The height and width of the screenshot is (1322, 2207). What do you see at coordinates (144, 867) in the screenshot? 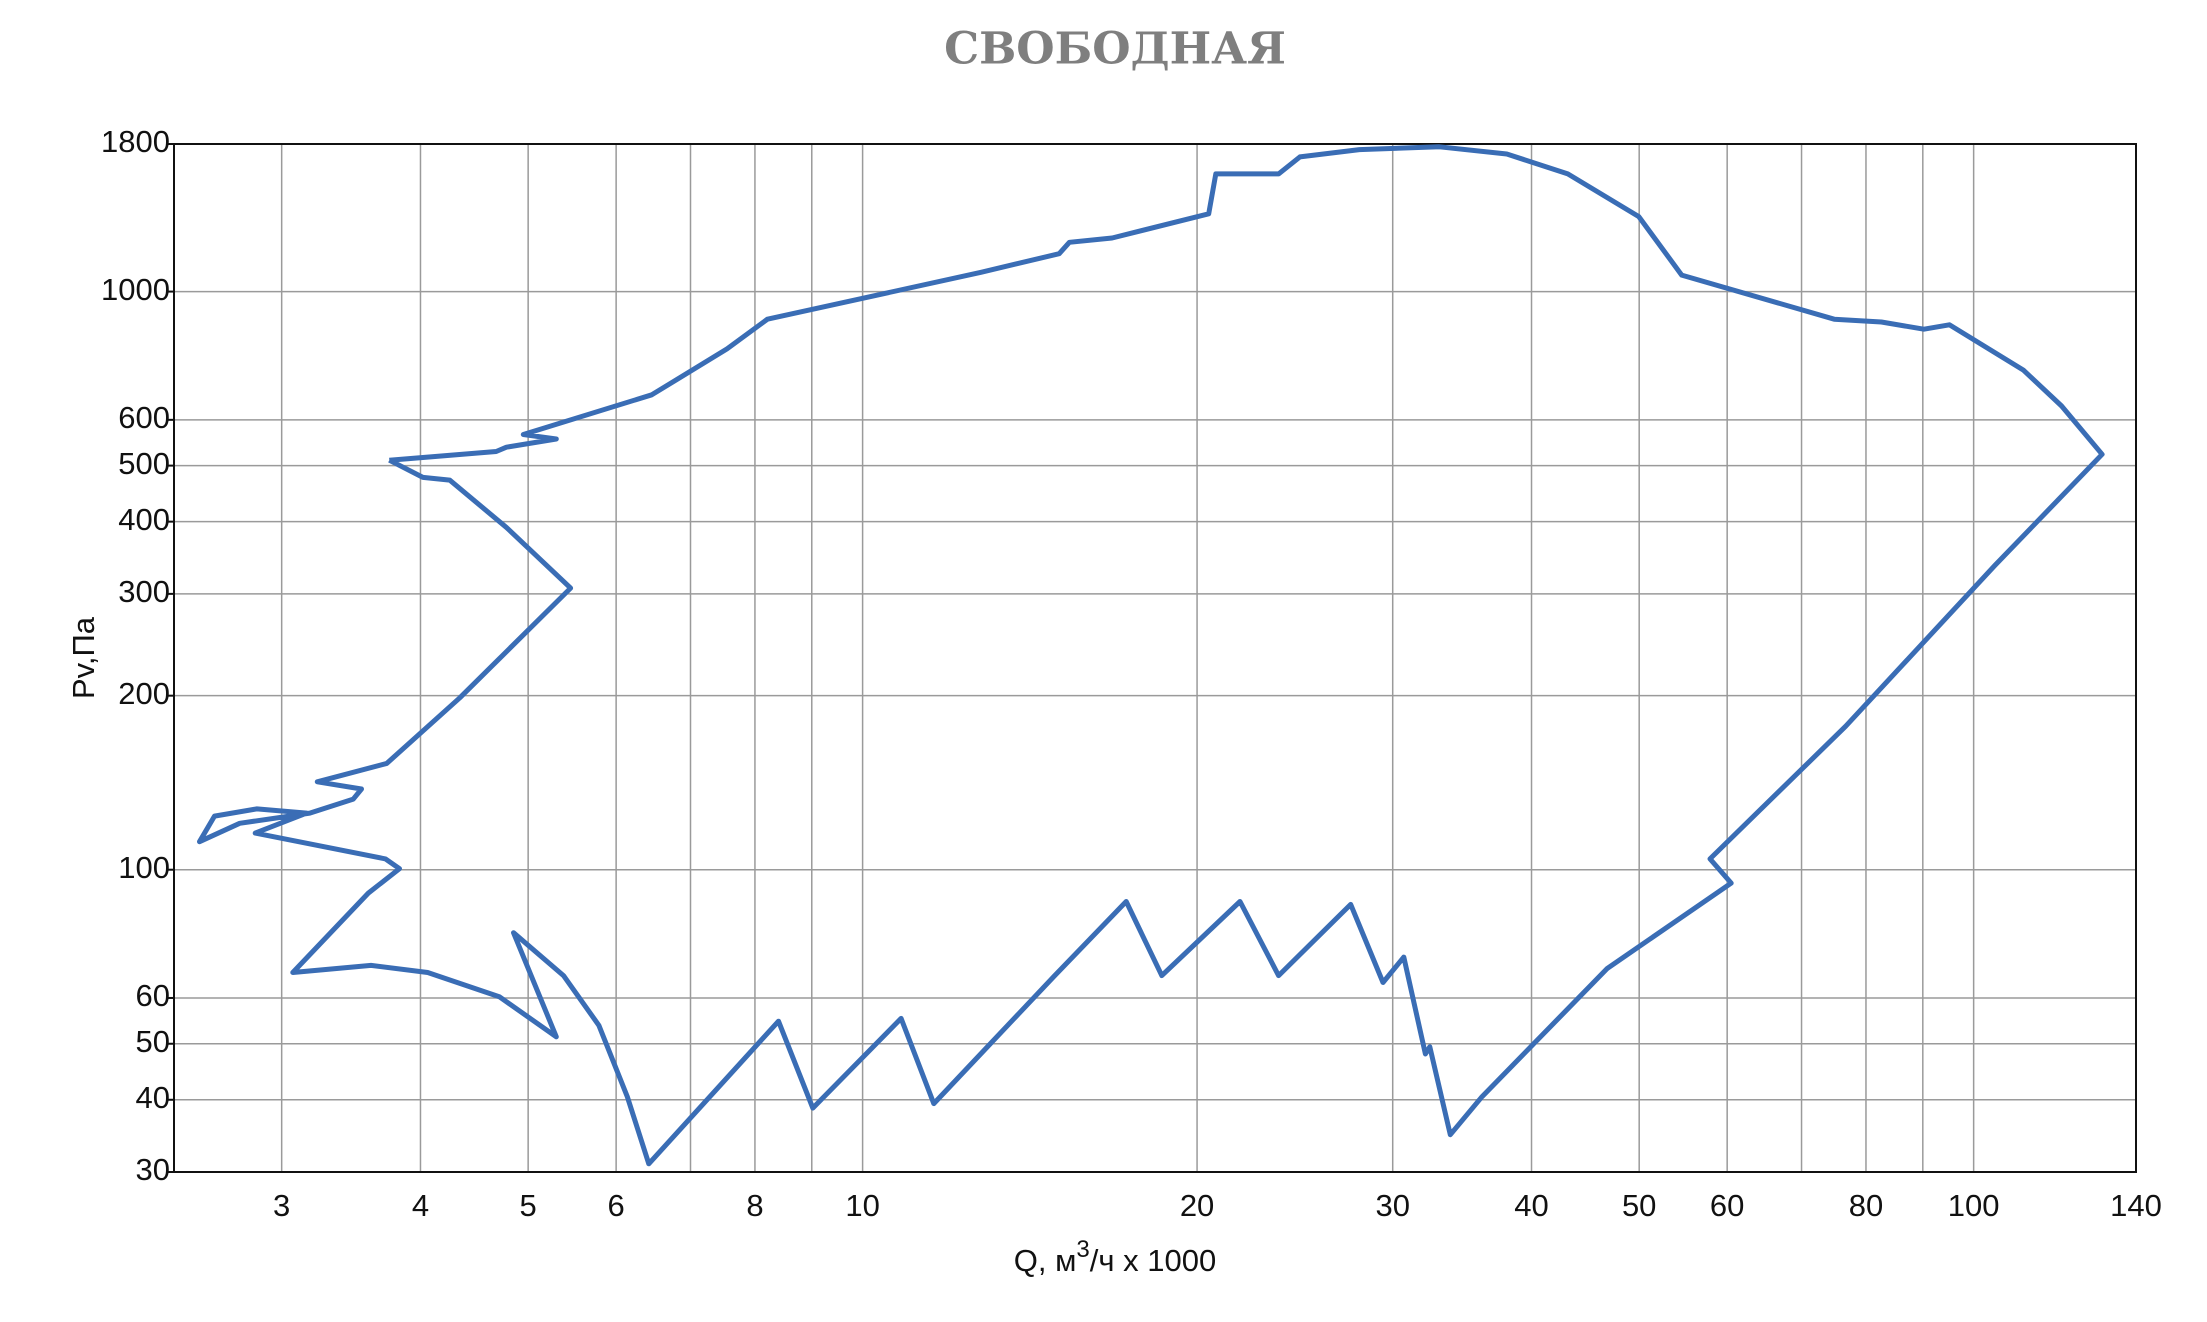
I see `y-tick-label: 100` at bounding box center [144, 867].